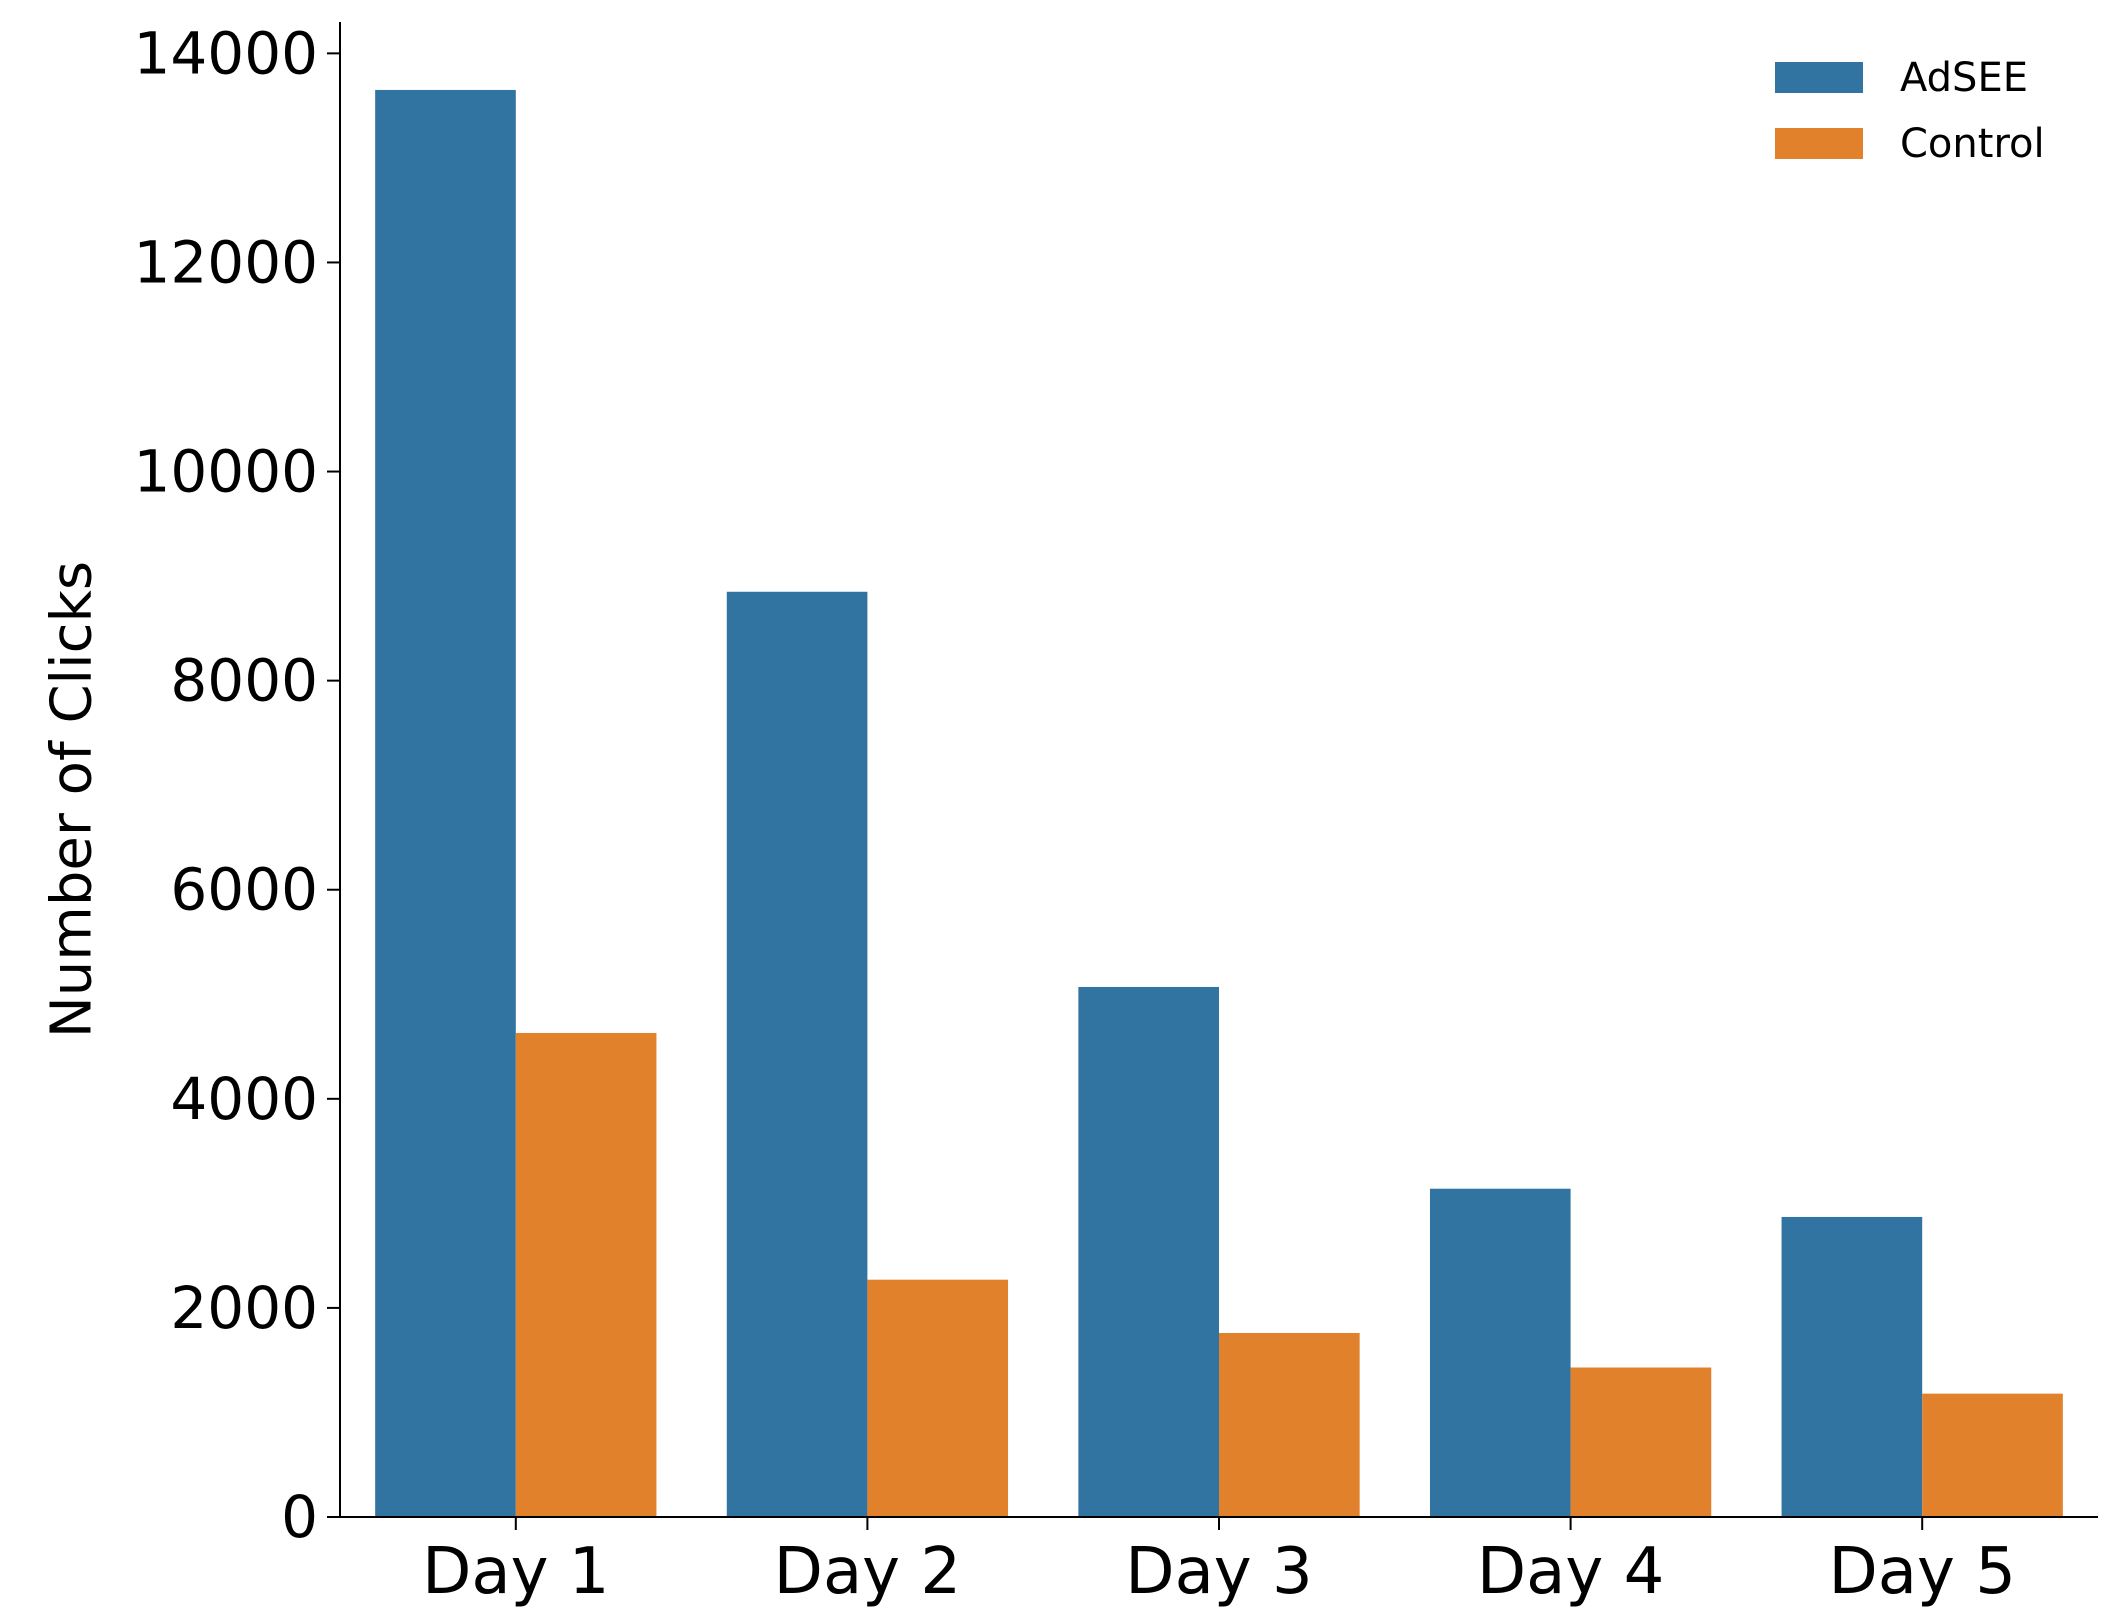 This screenshot has height=1624, width=2111. Describe the element at coordinates (244, 1308) in the screenshot. I see `y-tick-label: 2000` at that location.